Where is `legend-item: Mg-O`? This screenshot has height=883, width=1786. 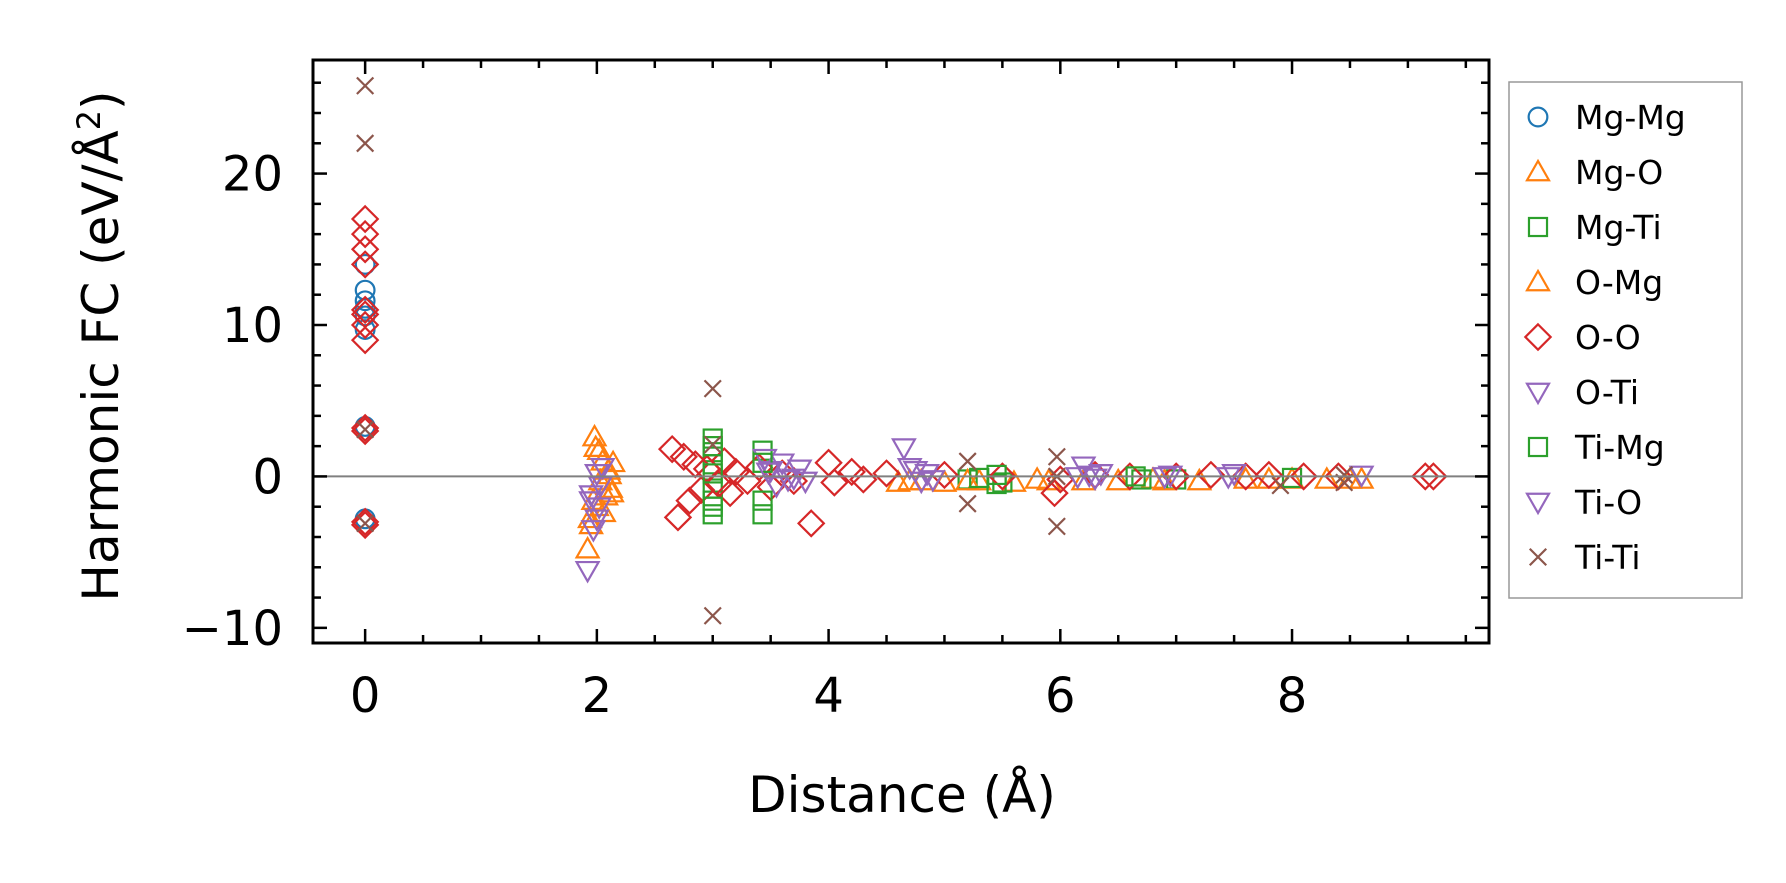 legend-item: Mg-O is located at coordinates (1594, 172).